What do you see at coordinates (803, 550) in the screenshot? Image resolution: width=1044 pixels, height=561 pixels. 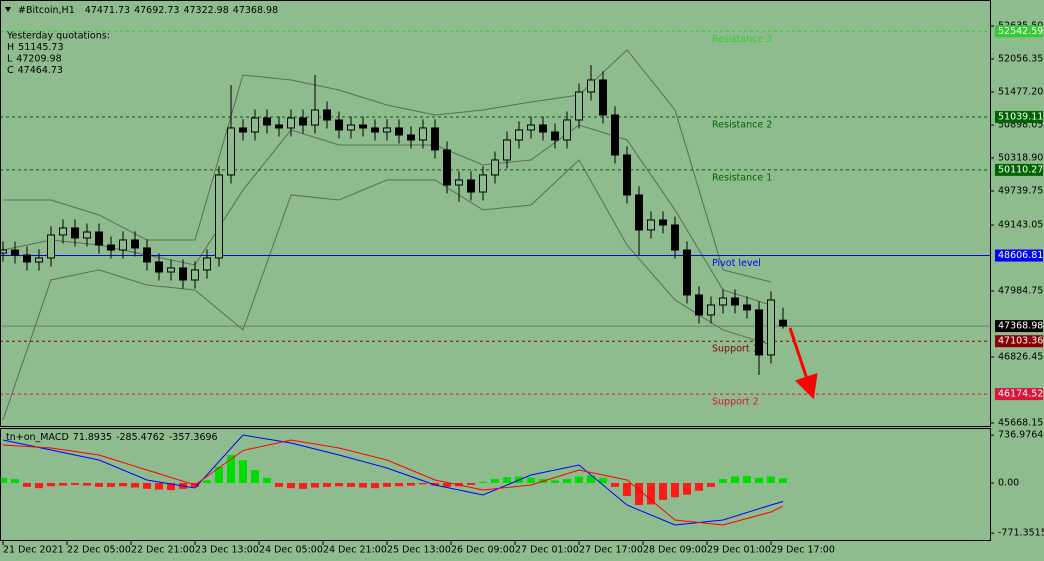 I see `x-tick-label: 29 Dec 17:00` at bounding box center [803, 550].